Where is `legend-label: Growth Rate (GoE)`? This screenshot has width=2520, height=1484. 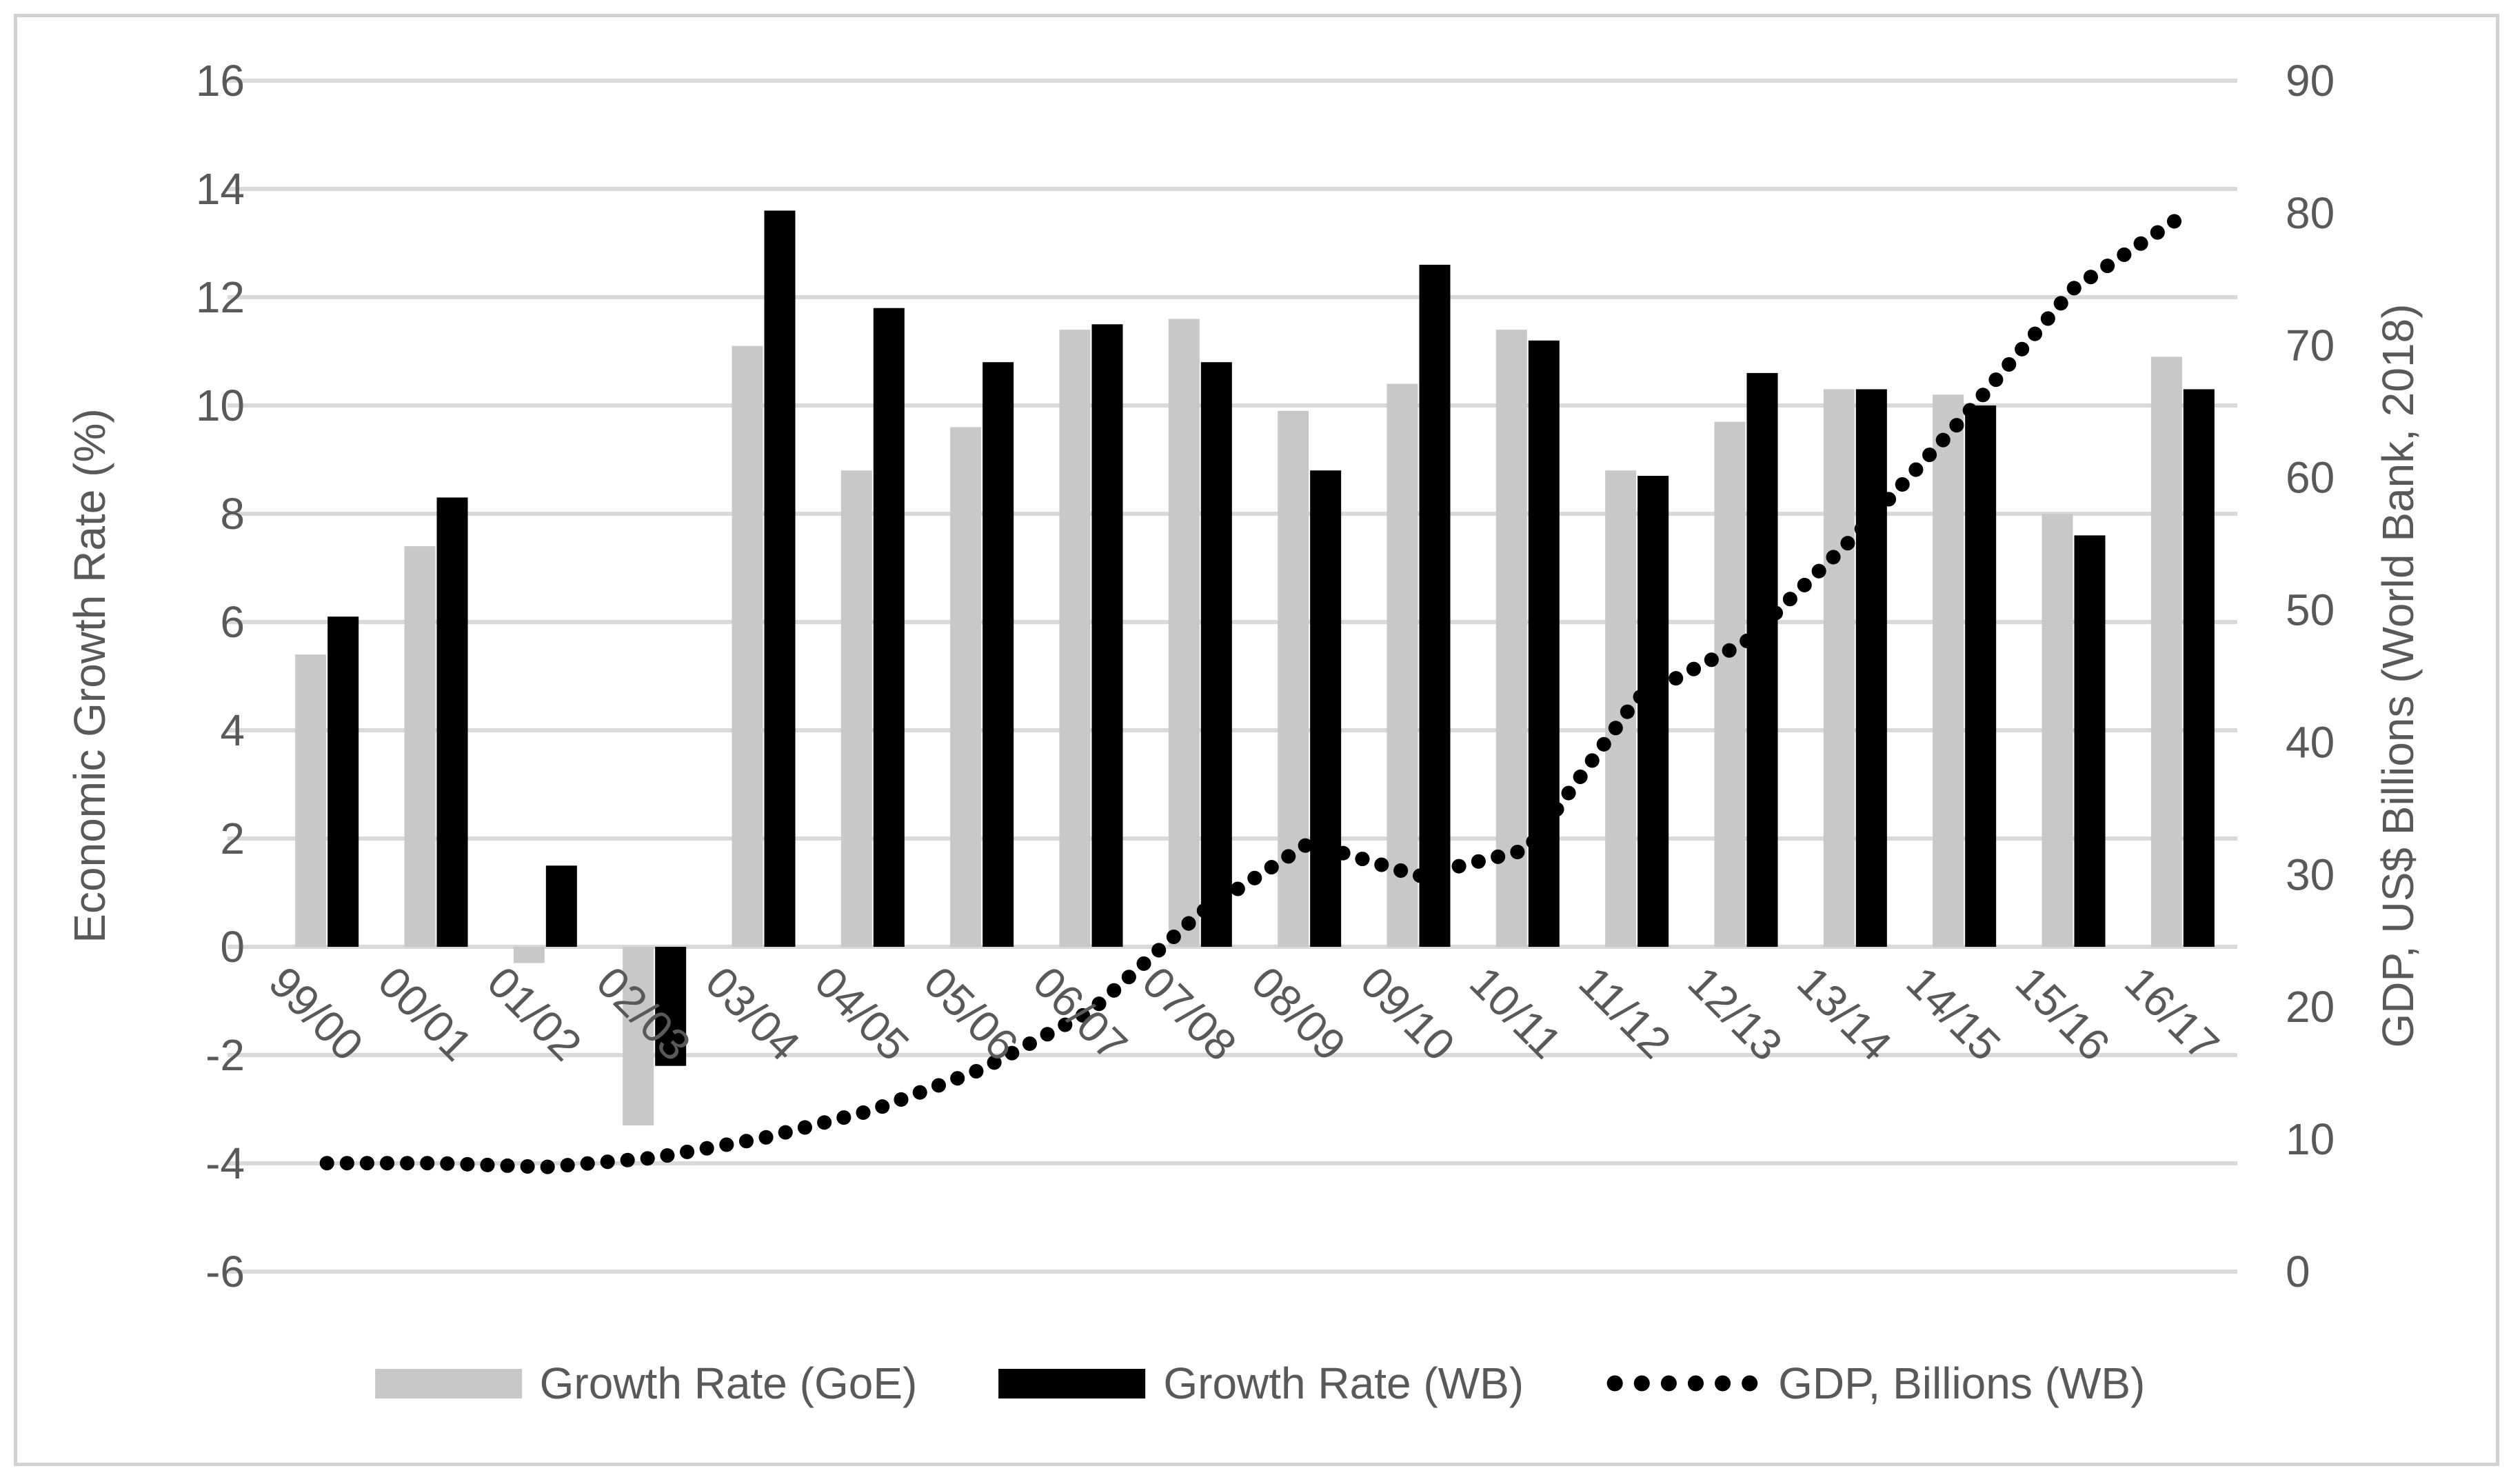 legend-label: Growth Rate (GoE) is located at coordinates (728, 1383).